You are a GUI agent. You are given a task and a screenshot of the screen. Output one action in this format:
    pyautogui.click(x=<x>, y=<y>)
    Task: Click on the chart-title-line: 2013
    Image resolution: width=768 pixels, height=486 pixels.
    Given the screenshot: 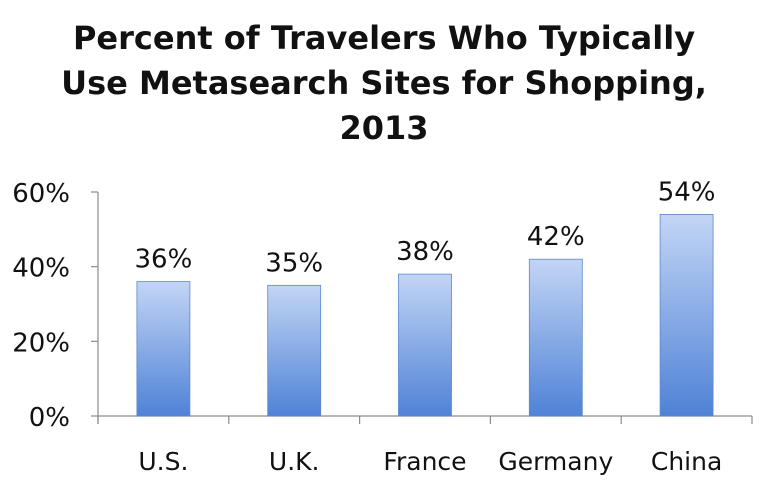 What is the action you would take?
    pyautogui.click(x=384, y=128)
    